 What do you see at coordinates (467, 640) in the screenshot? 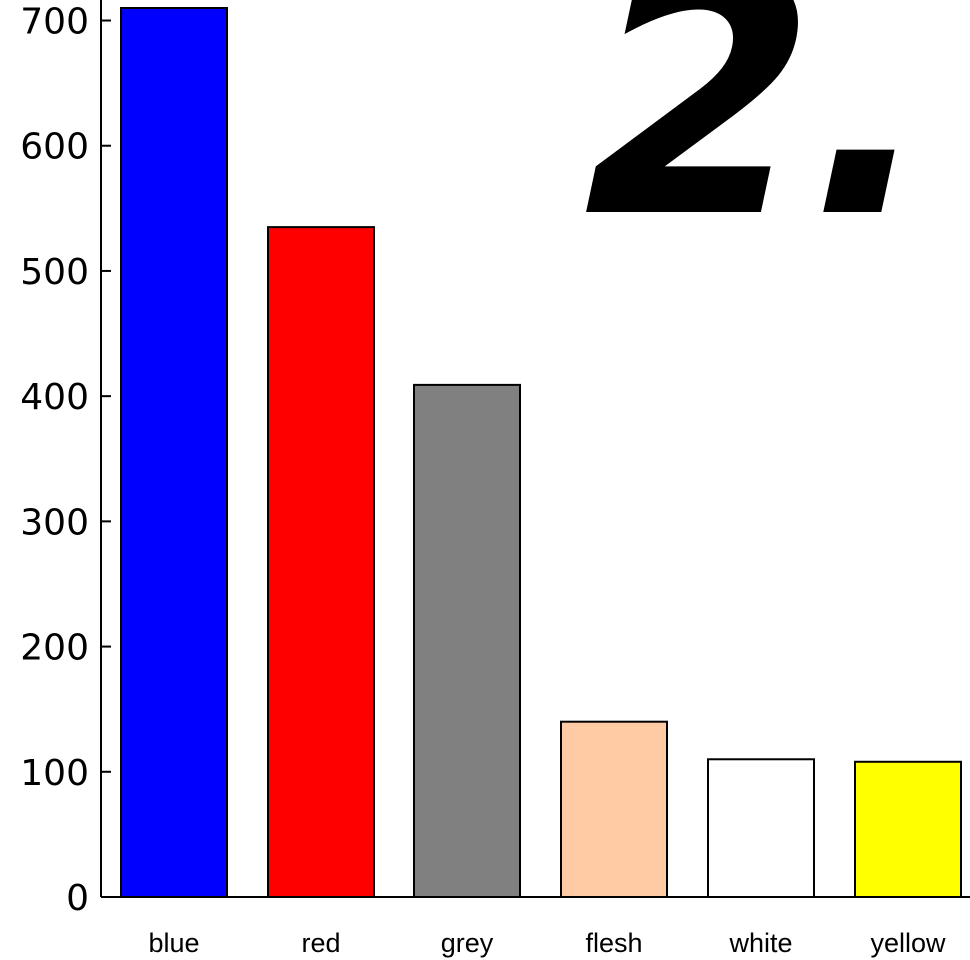
I see `bar-grey` at bounding box center [467, 640].